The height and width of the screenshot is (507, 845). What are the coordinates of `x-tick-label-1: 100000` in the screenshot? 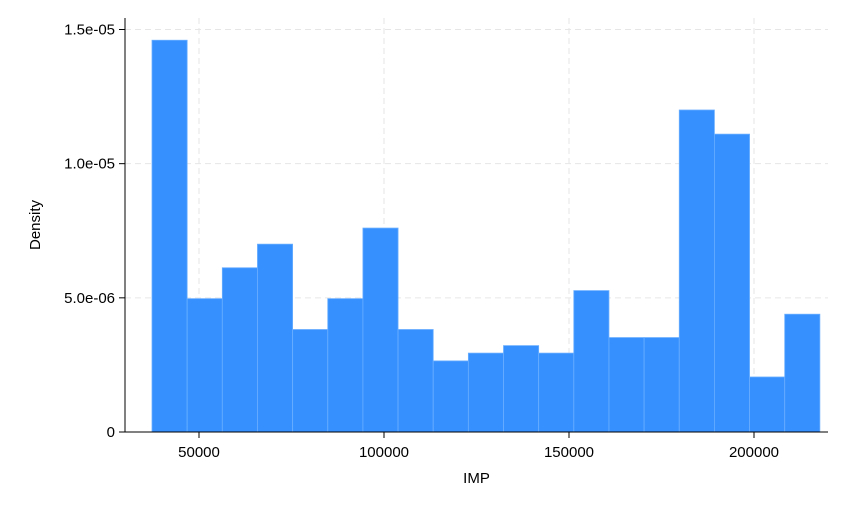 It's located at (384, 452).